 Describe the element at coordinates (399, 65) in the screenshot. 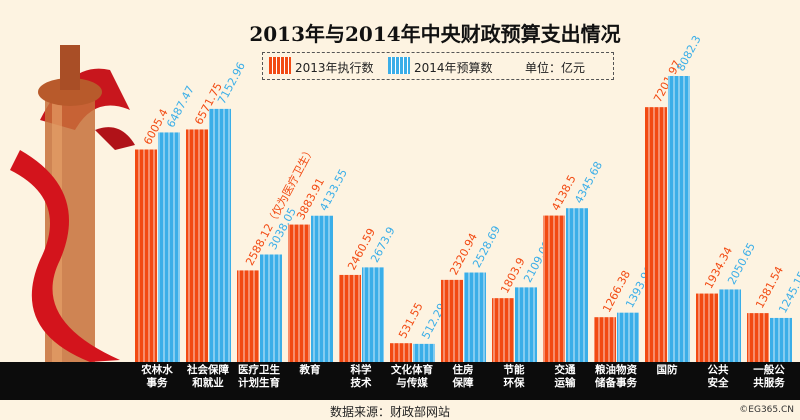

I see `legend-swatch-2014` at that location.